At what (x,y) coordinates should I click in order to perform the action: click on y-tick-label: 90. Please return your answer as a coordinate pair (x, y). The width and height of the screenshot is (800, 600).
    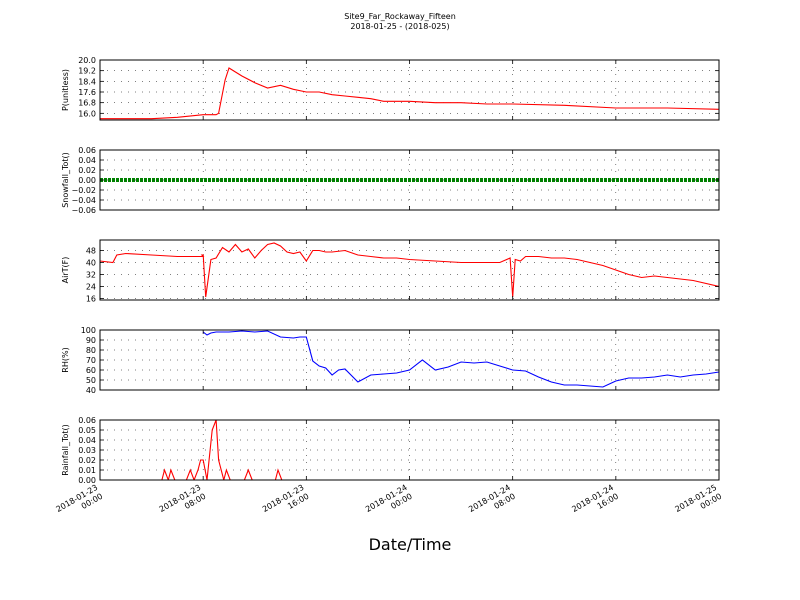
    Looking at the image, I should click on (91, 340).